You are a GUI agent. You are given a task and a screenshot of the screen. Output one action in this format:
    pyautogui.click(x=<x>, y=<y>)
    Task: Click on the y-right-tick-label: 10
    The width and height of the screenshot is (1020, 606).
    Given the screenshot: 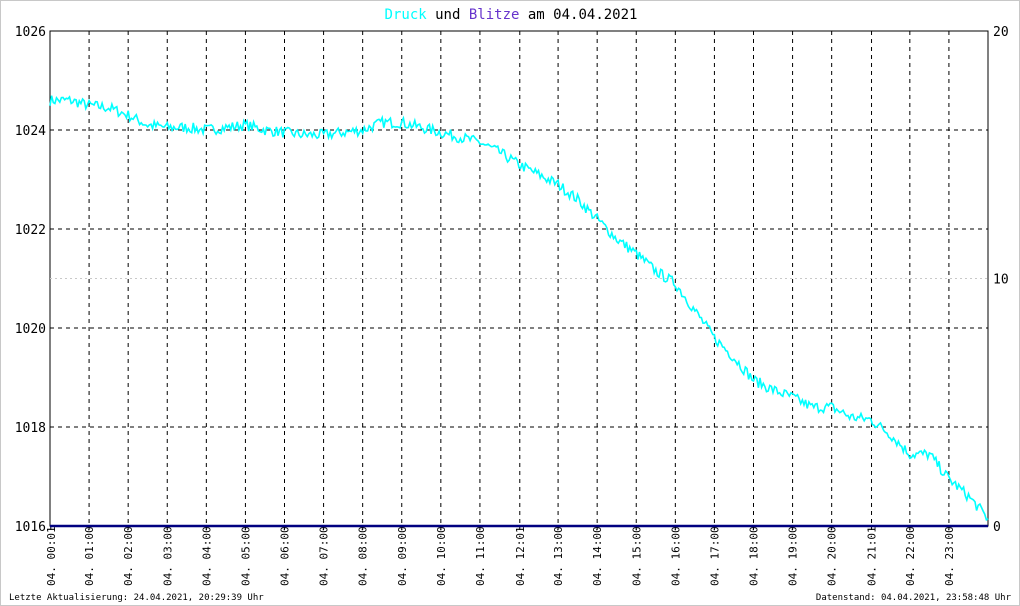 What is the action you would take?
    pyautogui.click(x=1001, y=280)
    